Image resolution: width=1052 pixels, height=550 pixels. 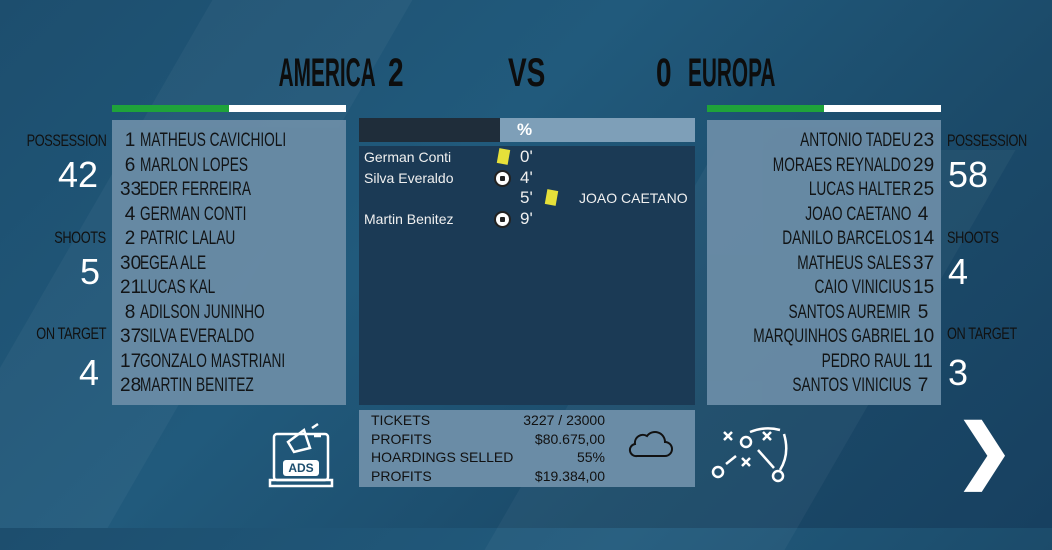 What do you see at coordinates (923, 312) in the screenshot?
I see `player-number: 5` at bounding box center [923, 312].